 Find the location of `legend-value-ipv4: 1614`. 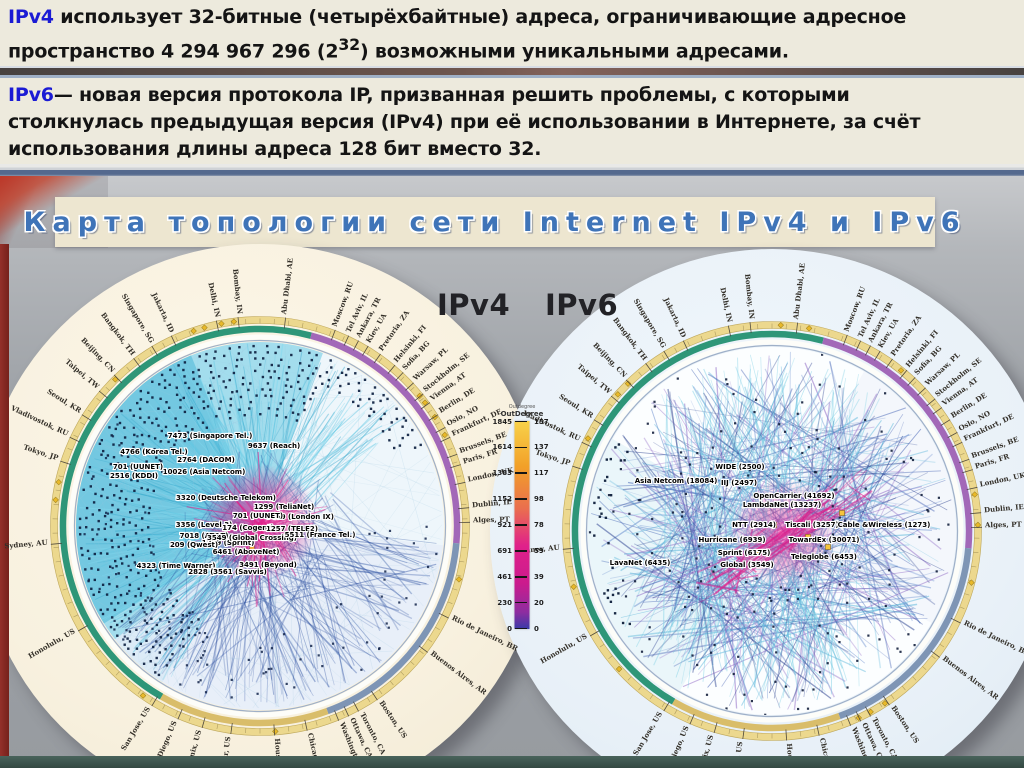

legend-value-ipv4: 1614 is located at coordinates (501, 447).